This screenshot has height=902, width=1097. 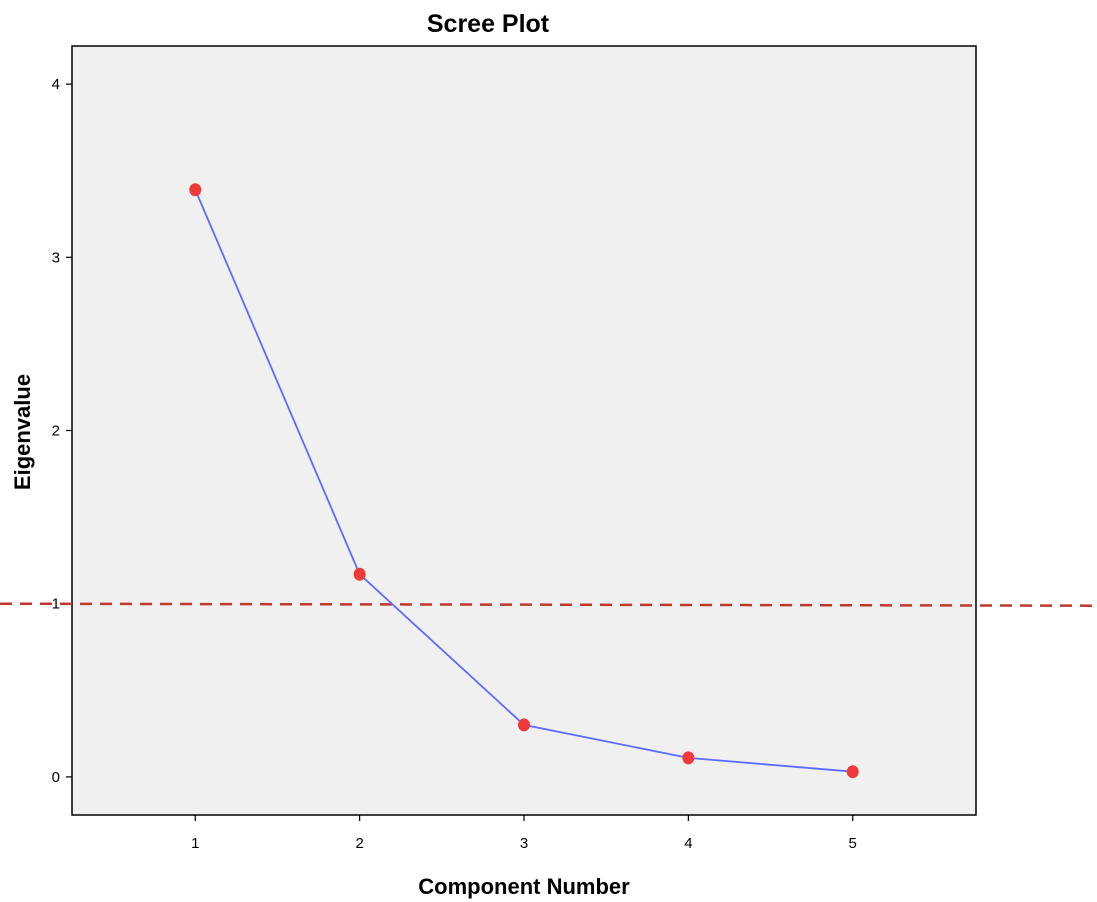 What do you see at coordinates (548, 604) in the screenshot?
I see `reference-line` at bounding box center [548, 604].